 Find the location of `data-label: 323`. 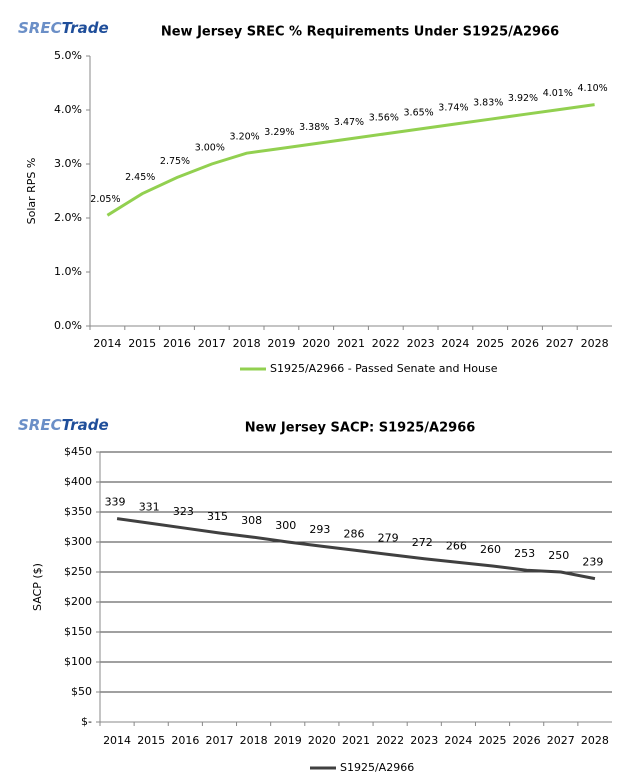

data-label: 323 is located at coordinates (183, 511).